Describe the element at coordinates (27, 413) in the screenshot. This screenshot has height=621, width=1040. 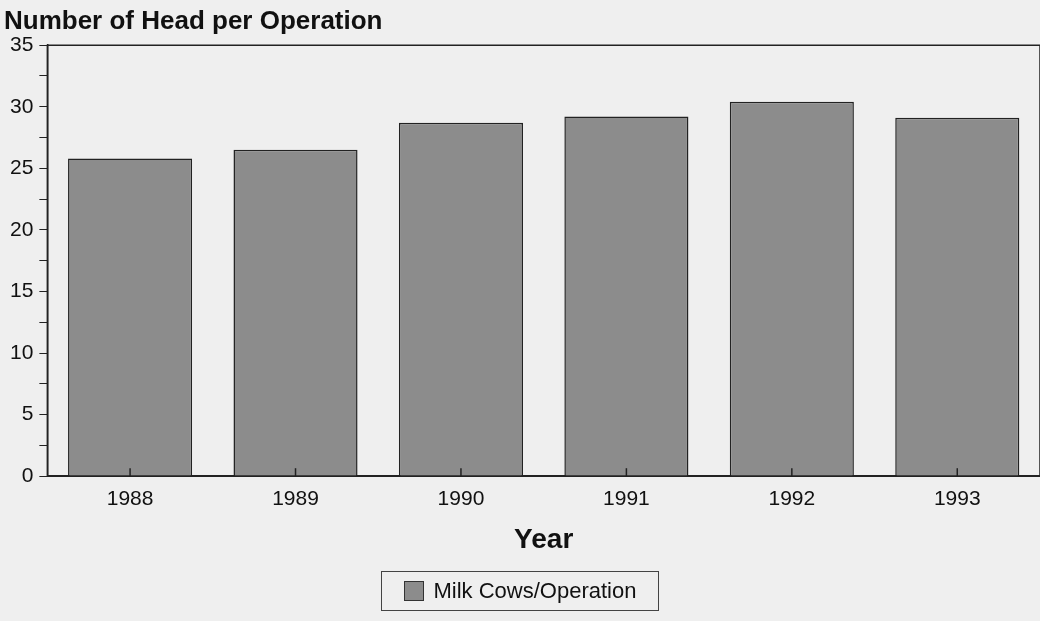
I see `y-tick-label: 5` at that location.